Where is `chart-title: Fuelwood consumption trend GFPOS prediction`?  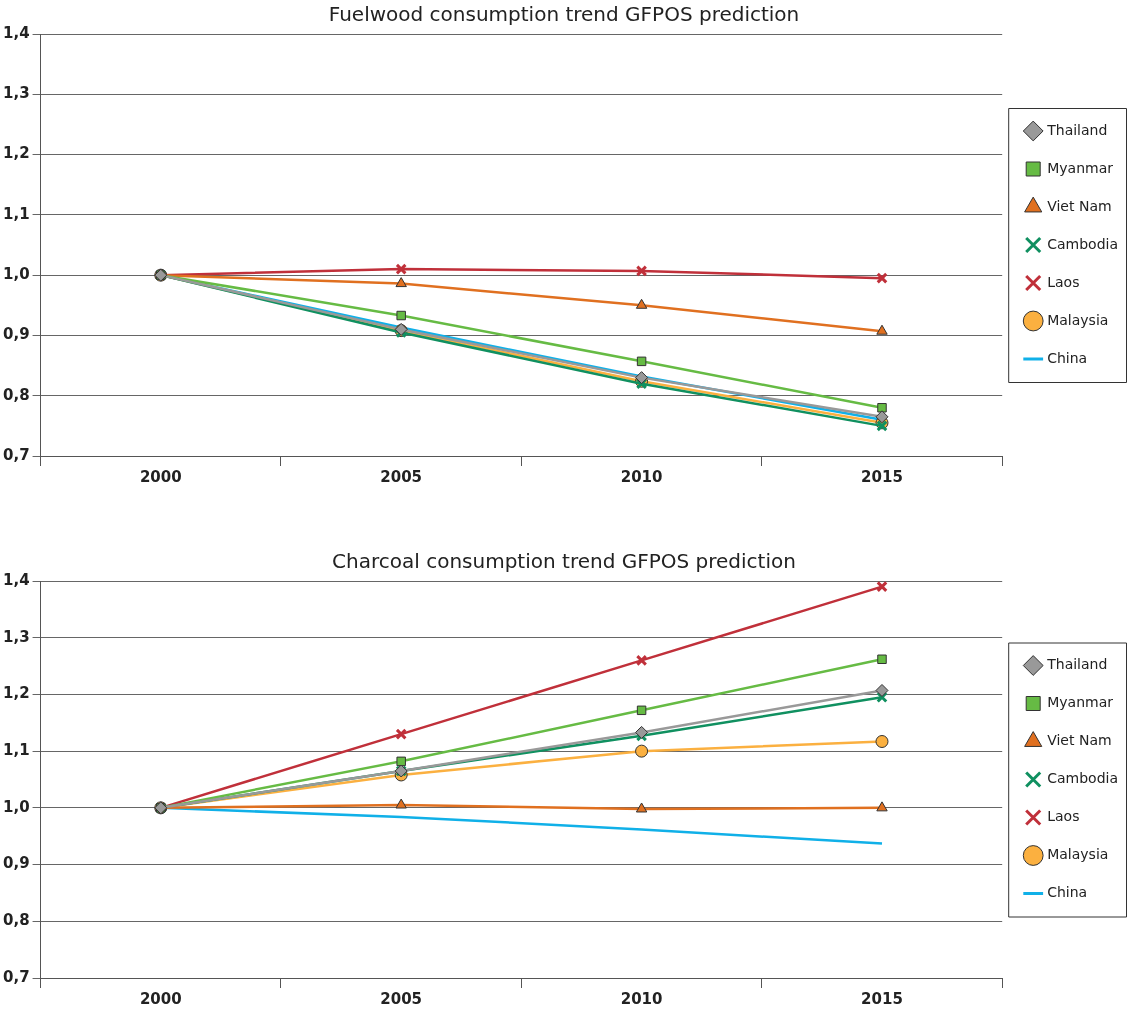 chart-title: Fuelwood consumption trend GFPOS prediction is located at coordinates (564, 14).